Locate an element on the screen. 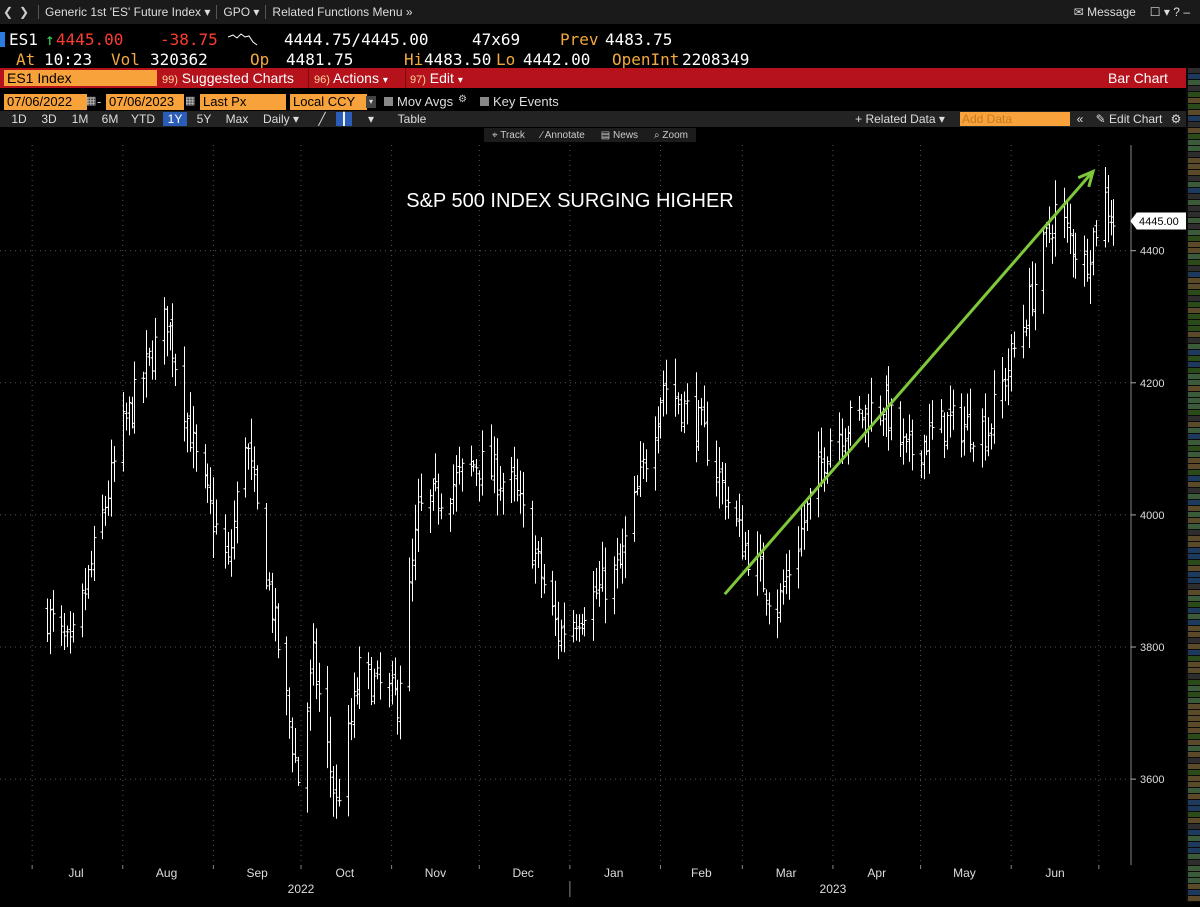 The width and height of the screenshot is (1200, 907). collapse-icon: « is located at coordinates (1080, 119).